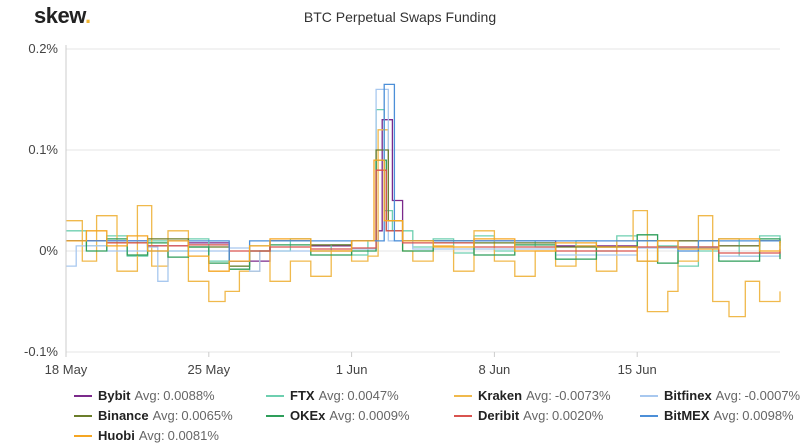 This screenshot has height=446, width=800. What do you see at coordinates (208, 369) in the screenshot?
I see `x-tick-label: 25 May` at bounding box center [208, 369].